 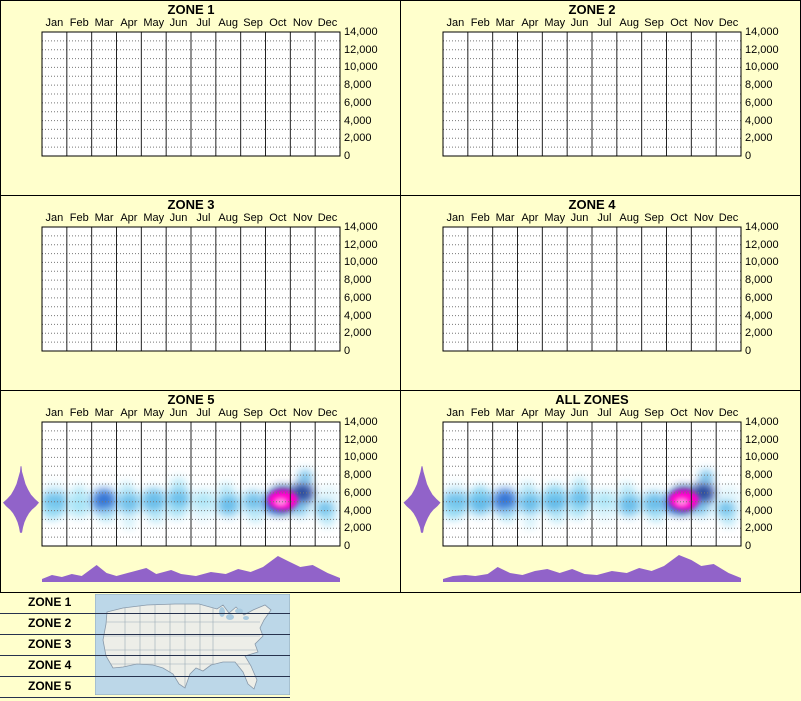 I want to click on panel-title: ZONE 4, so click(x=592, y=204).